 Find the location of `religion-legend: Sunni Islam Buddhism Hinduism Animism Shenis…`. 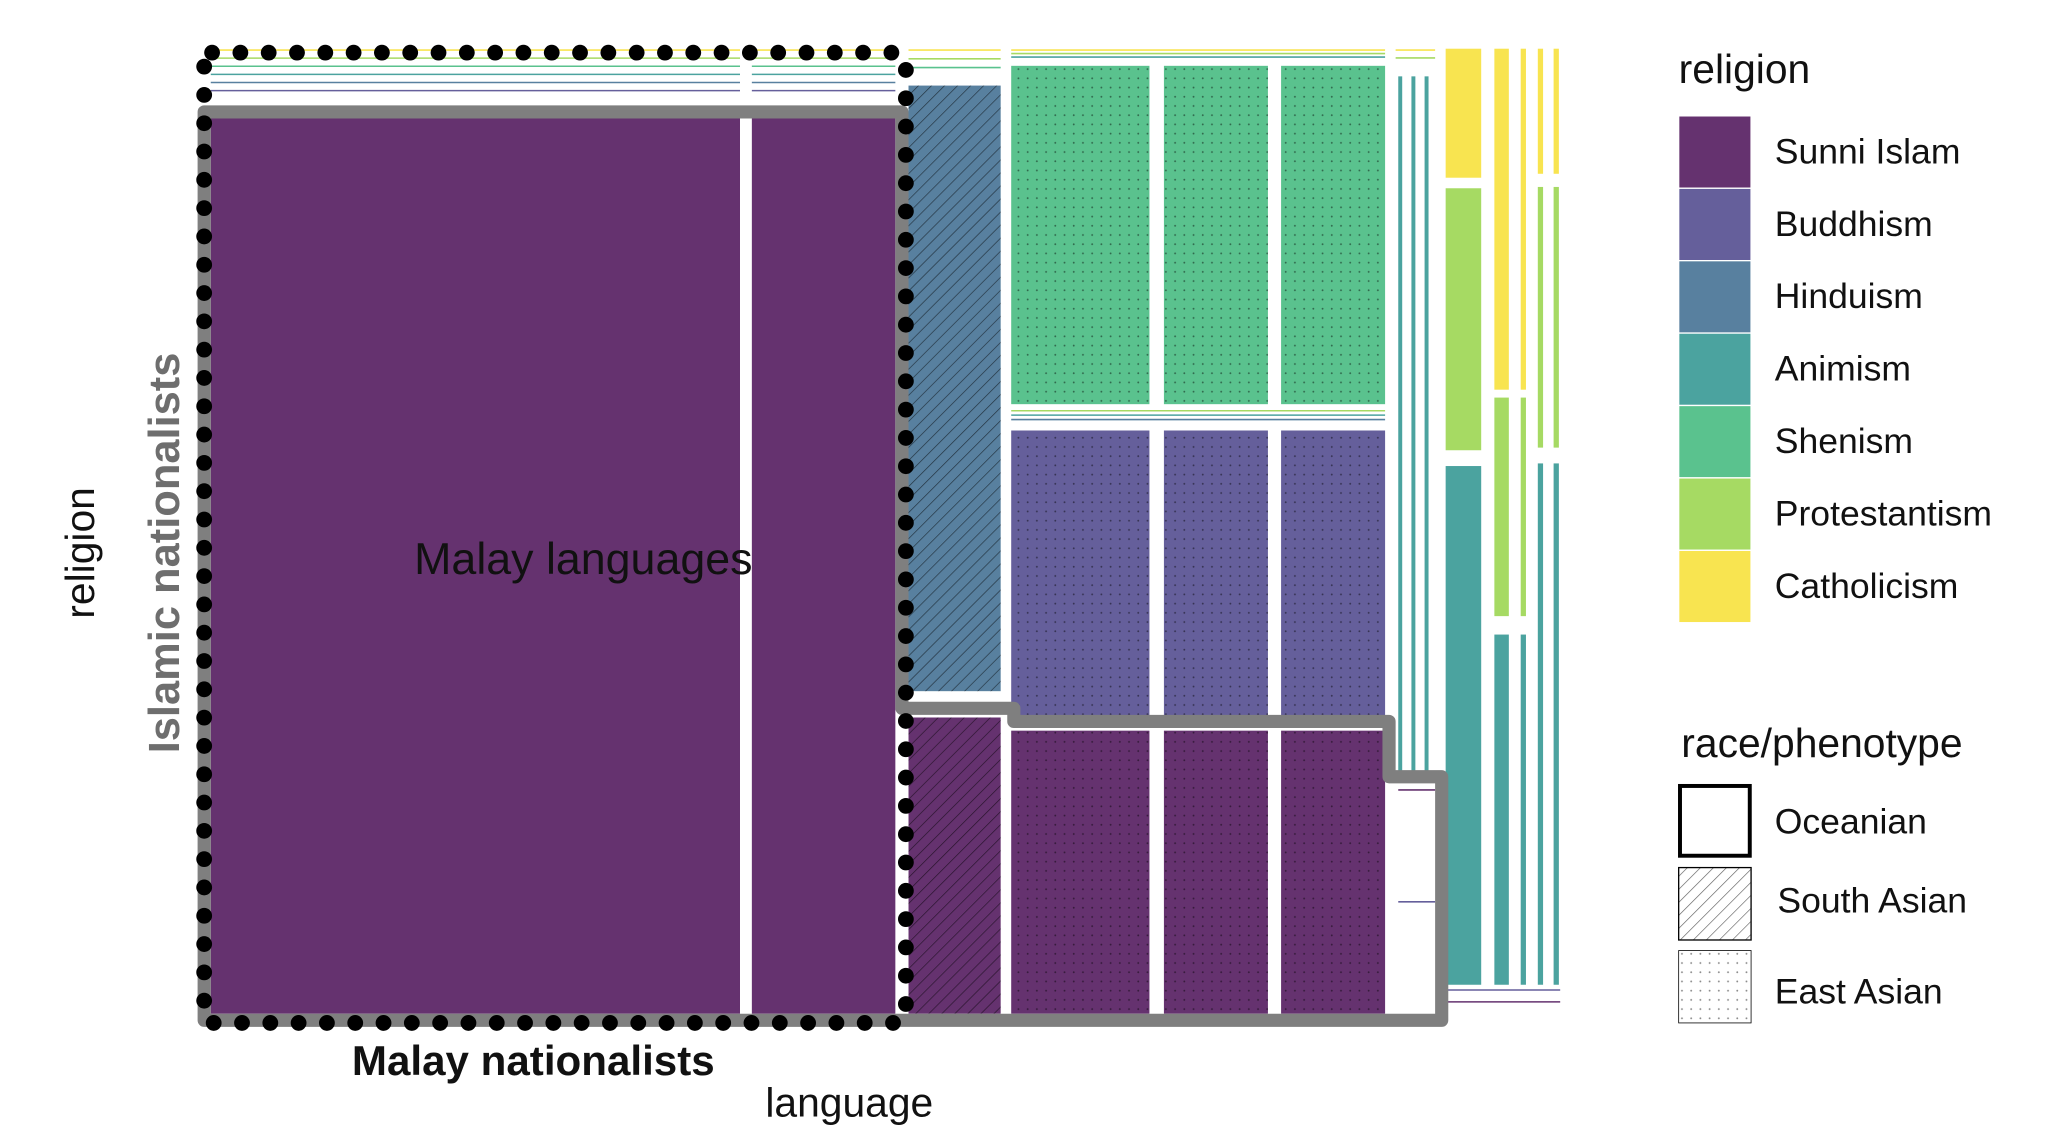

religion-legend: Sunni Islam Buddhism Hinduism Animism Shenis… is located at coordinates (1835, 369).